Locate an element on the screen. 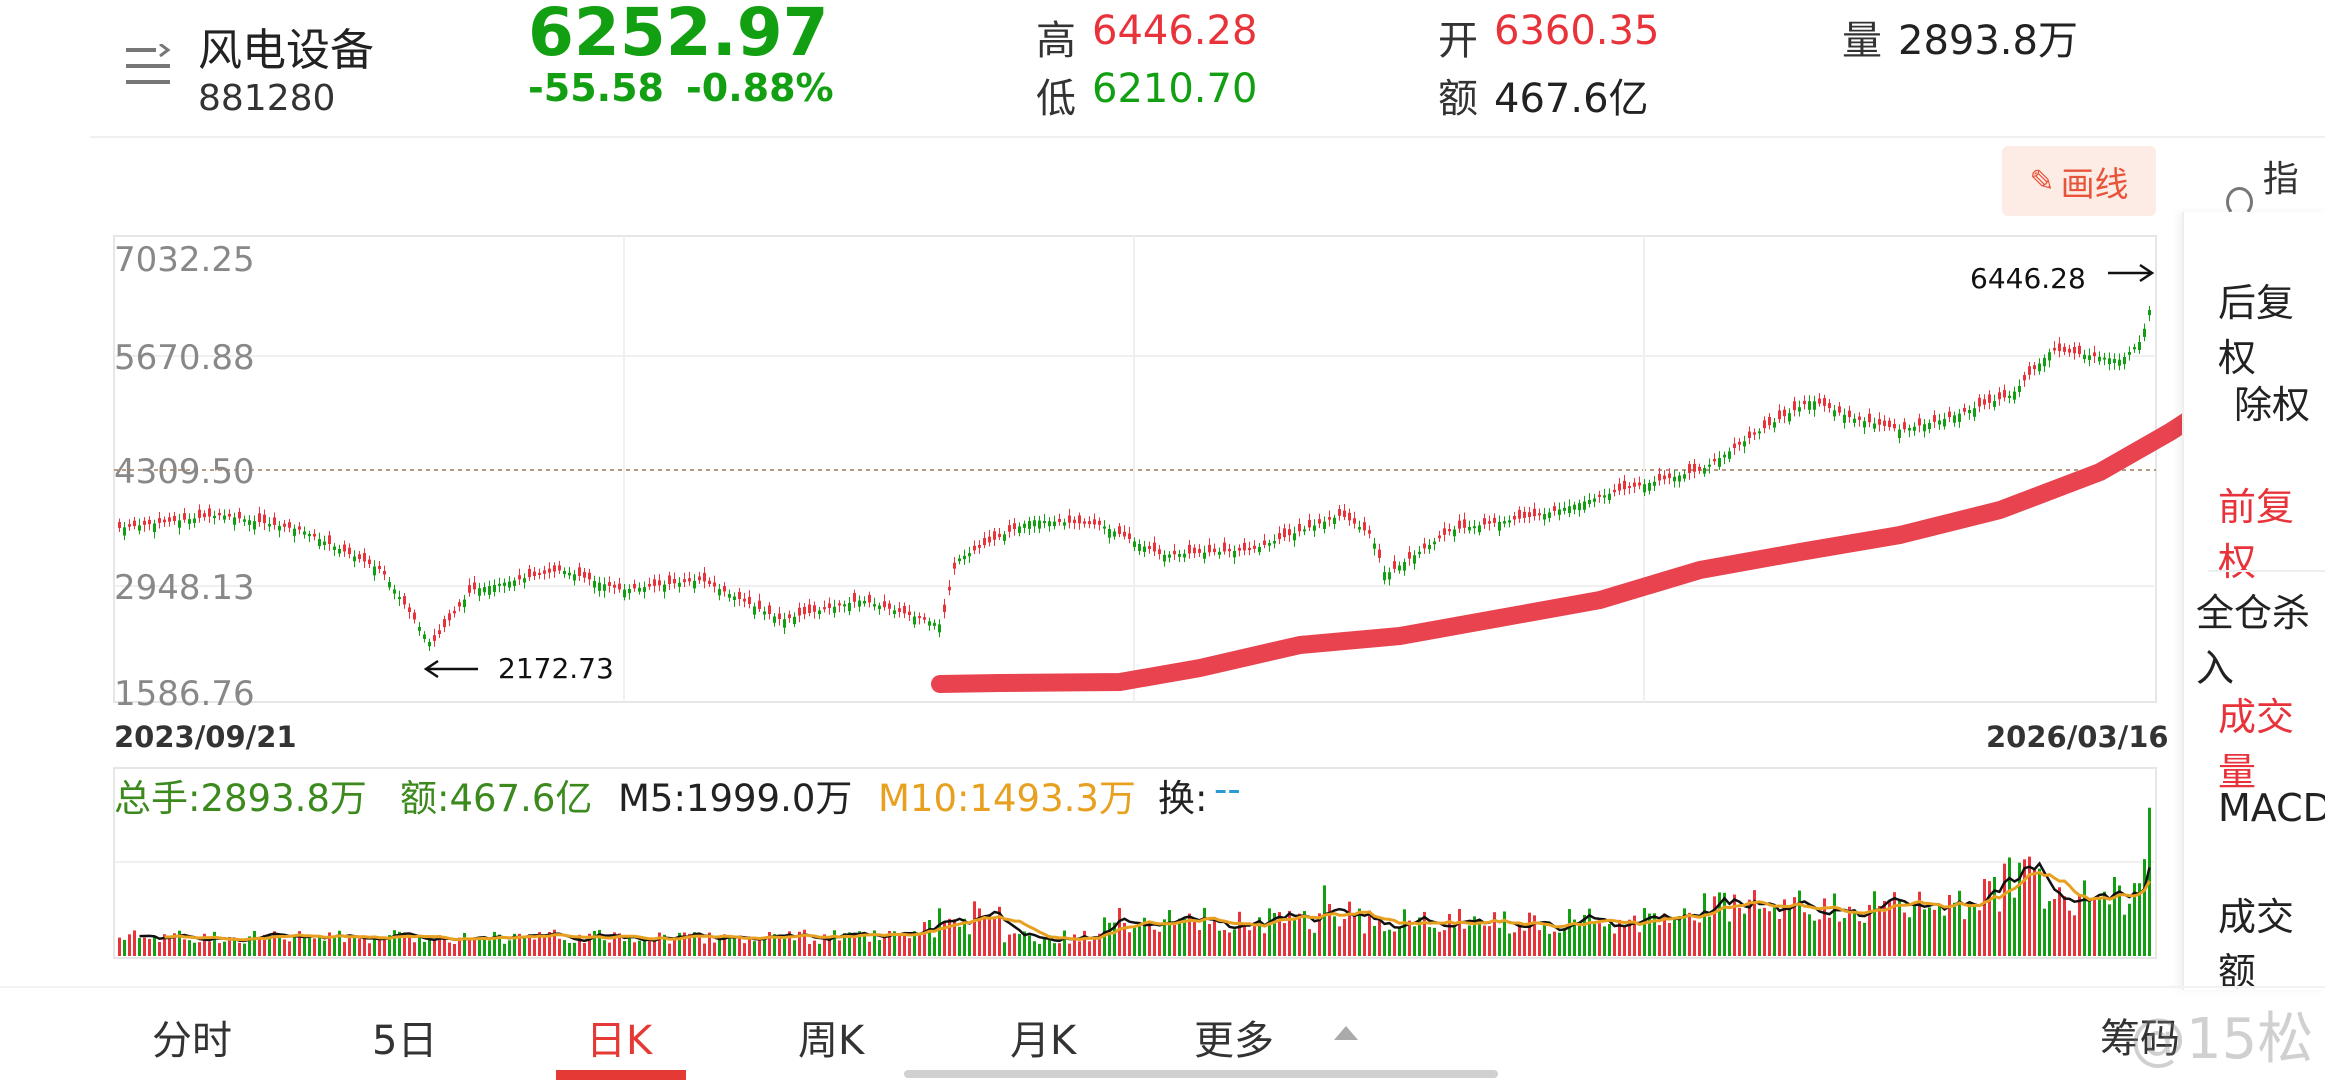  menu-icon is located at coordinates (148, 65).